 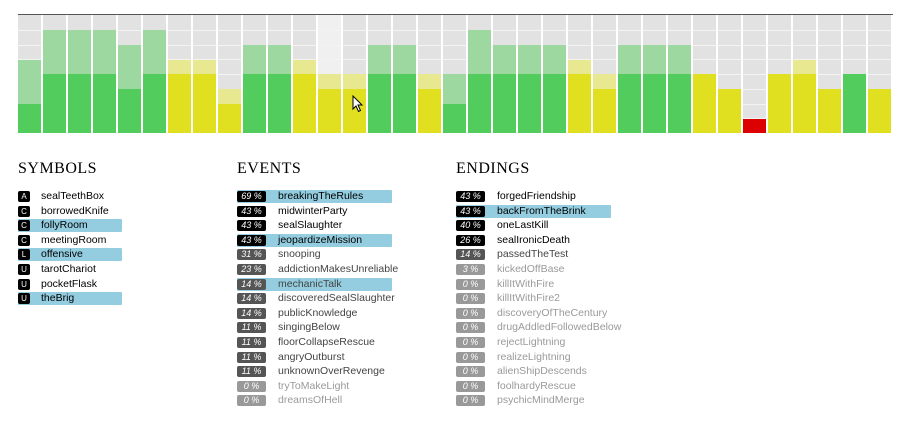 What do you see at coordinates (531, 314) in the screenshot?
I see `ending-row: 0 % discoveryOfTheCentury` at bounding box center [531, 314].